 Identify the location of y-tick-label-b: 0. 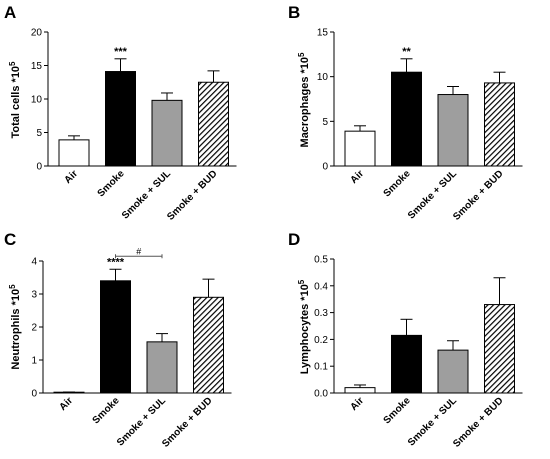
(325, 167).